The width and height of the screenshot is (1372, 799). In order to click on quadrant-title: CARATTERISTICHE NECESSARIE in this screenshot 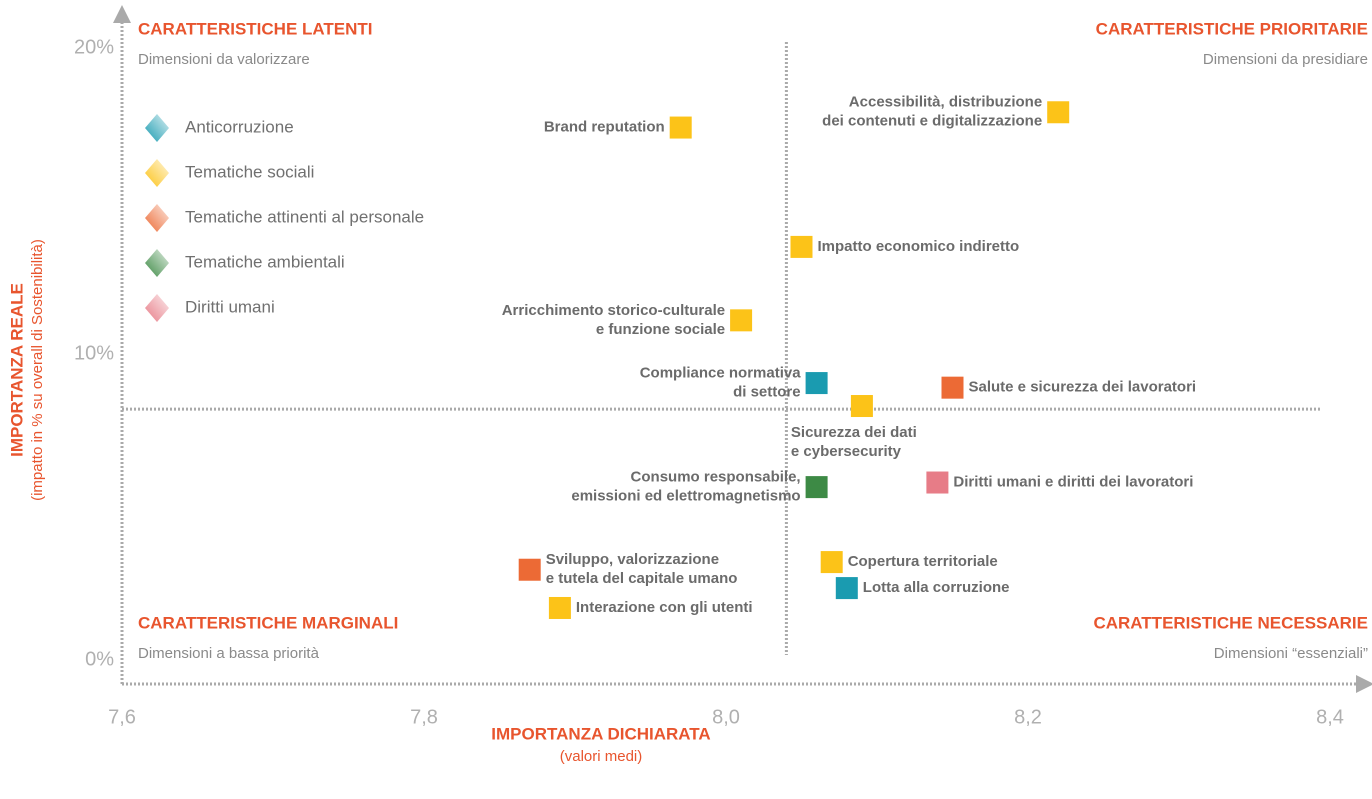, I will do `click(1230, 622)`.